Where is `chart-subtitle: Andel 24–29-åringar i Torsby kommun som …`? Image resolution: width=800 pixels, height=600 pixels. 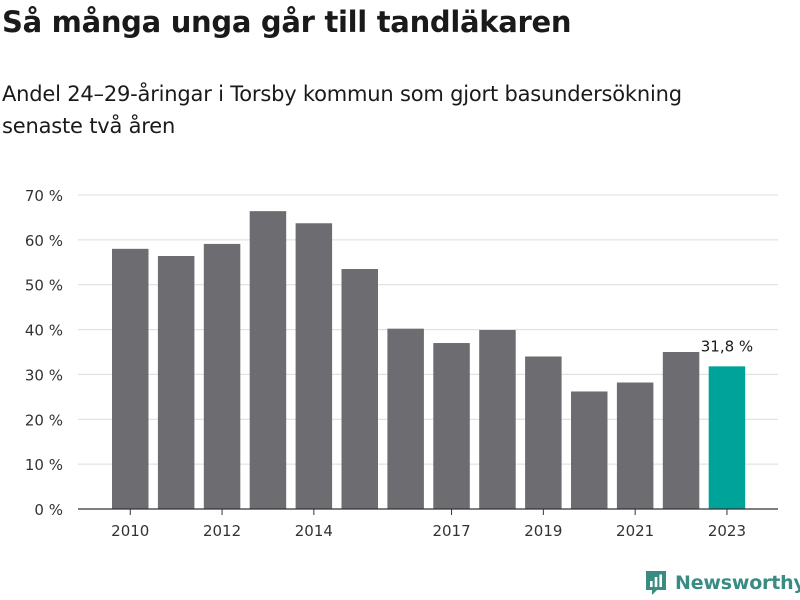
chart-subtitle: Andel 24–29-åringar i Torsby kommun som … is located at coordinates (342, 110).